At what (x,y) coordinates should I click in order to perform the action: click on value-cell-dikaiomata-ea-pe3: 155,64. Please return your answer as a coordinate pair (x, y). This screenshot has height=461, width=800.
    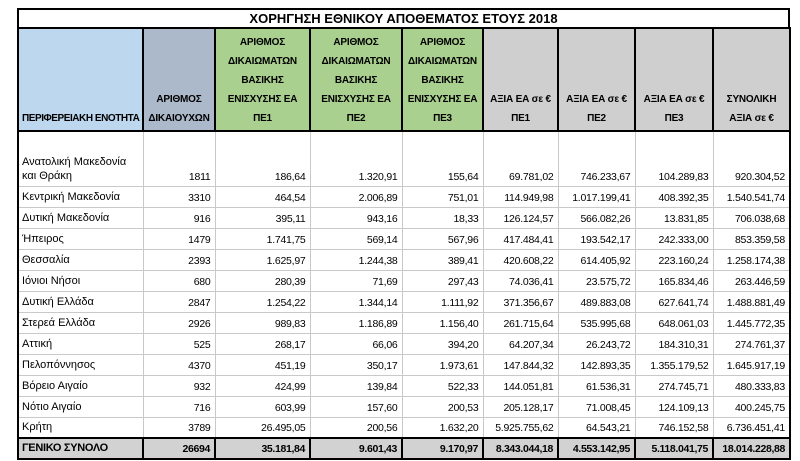
    Looking at the image, I should click on (442, 158).